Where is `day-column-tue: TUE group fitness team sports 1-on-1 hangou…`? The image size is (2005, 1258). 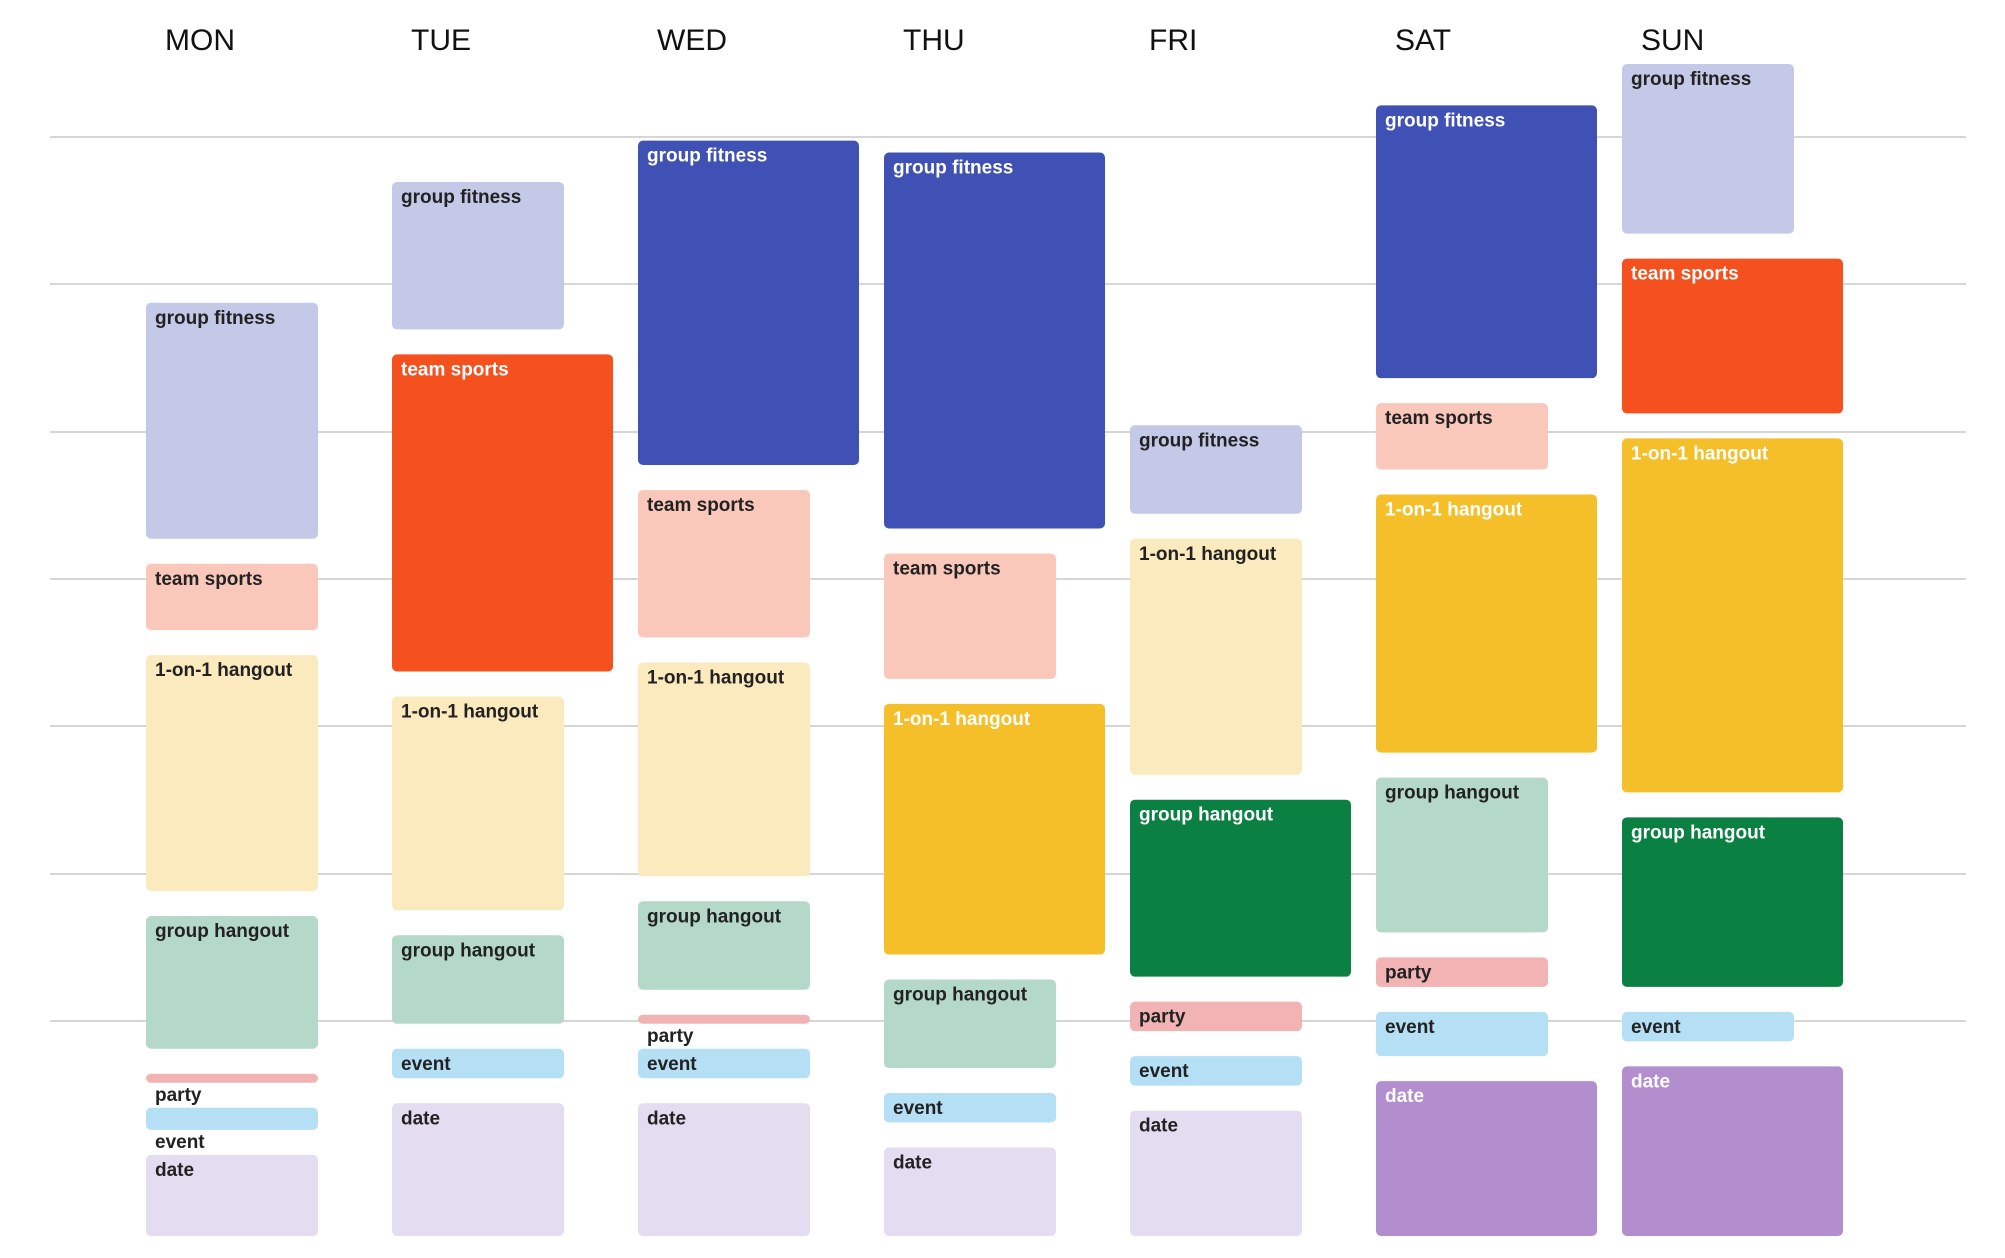 day-column-tue: TUE group fitness team sports 1-on-1 hangou… is located at coordinates (502, 630).